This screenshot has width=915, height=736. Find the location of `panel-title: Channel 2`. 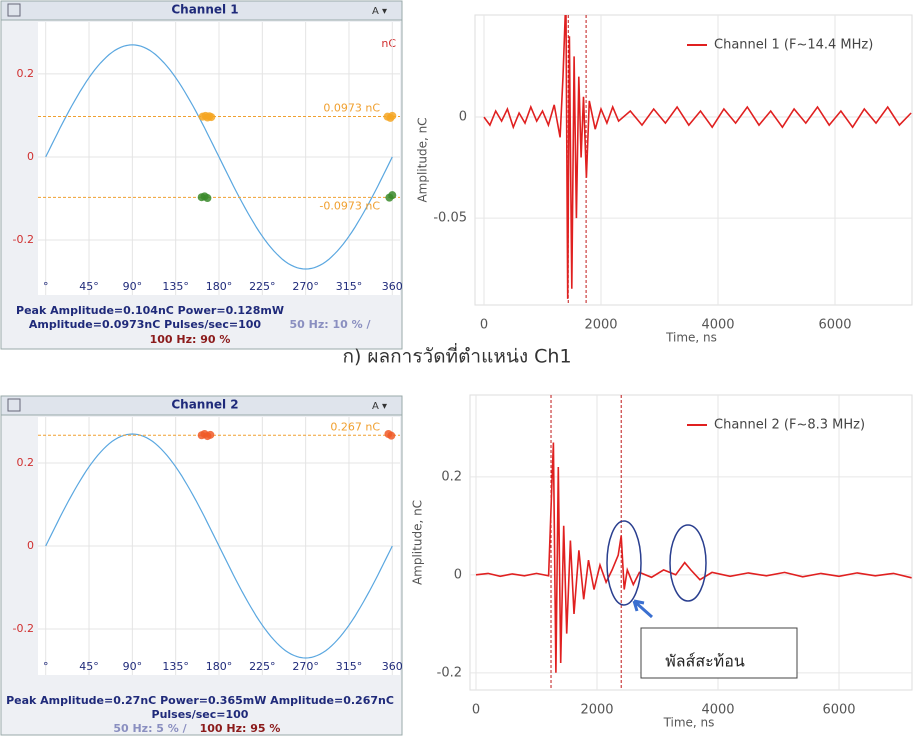

panel-title: Channel 2 is located at coordinates (204, 405).